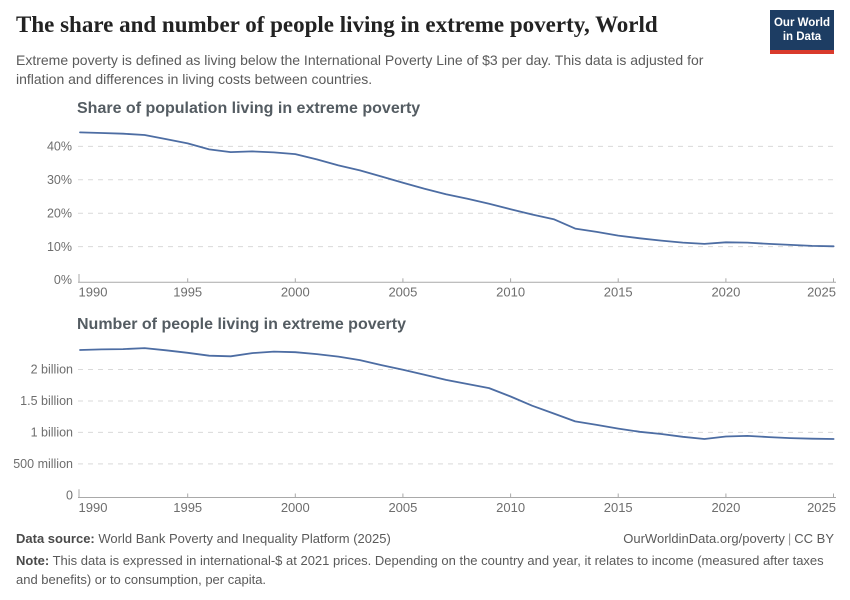 The width and height of the screenshot is (850, 600). What do you see at coordinates (63, 280) in the screenshot?
I see `y-tick-label: 0%` at bounding box center [63, 280].